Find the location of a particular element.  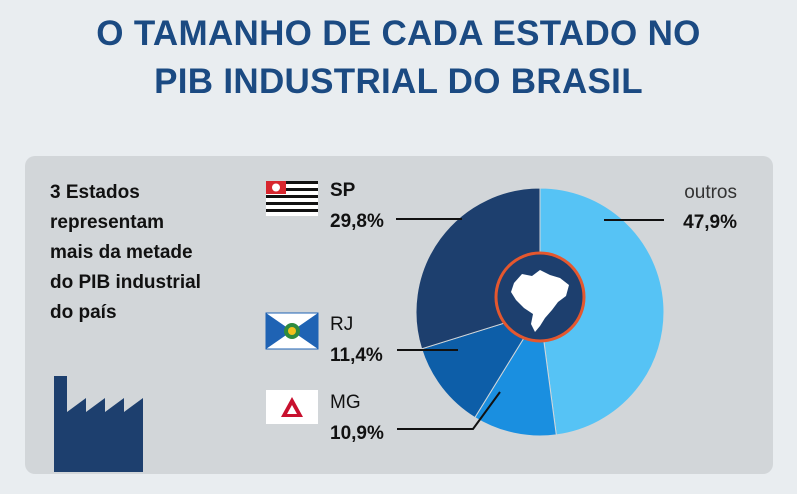

center-badge is located at coordinates (540, 297).